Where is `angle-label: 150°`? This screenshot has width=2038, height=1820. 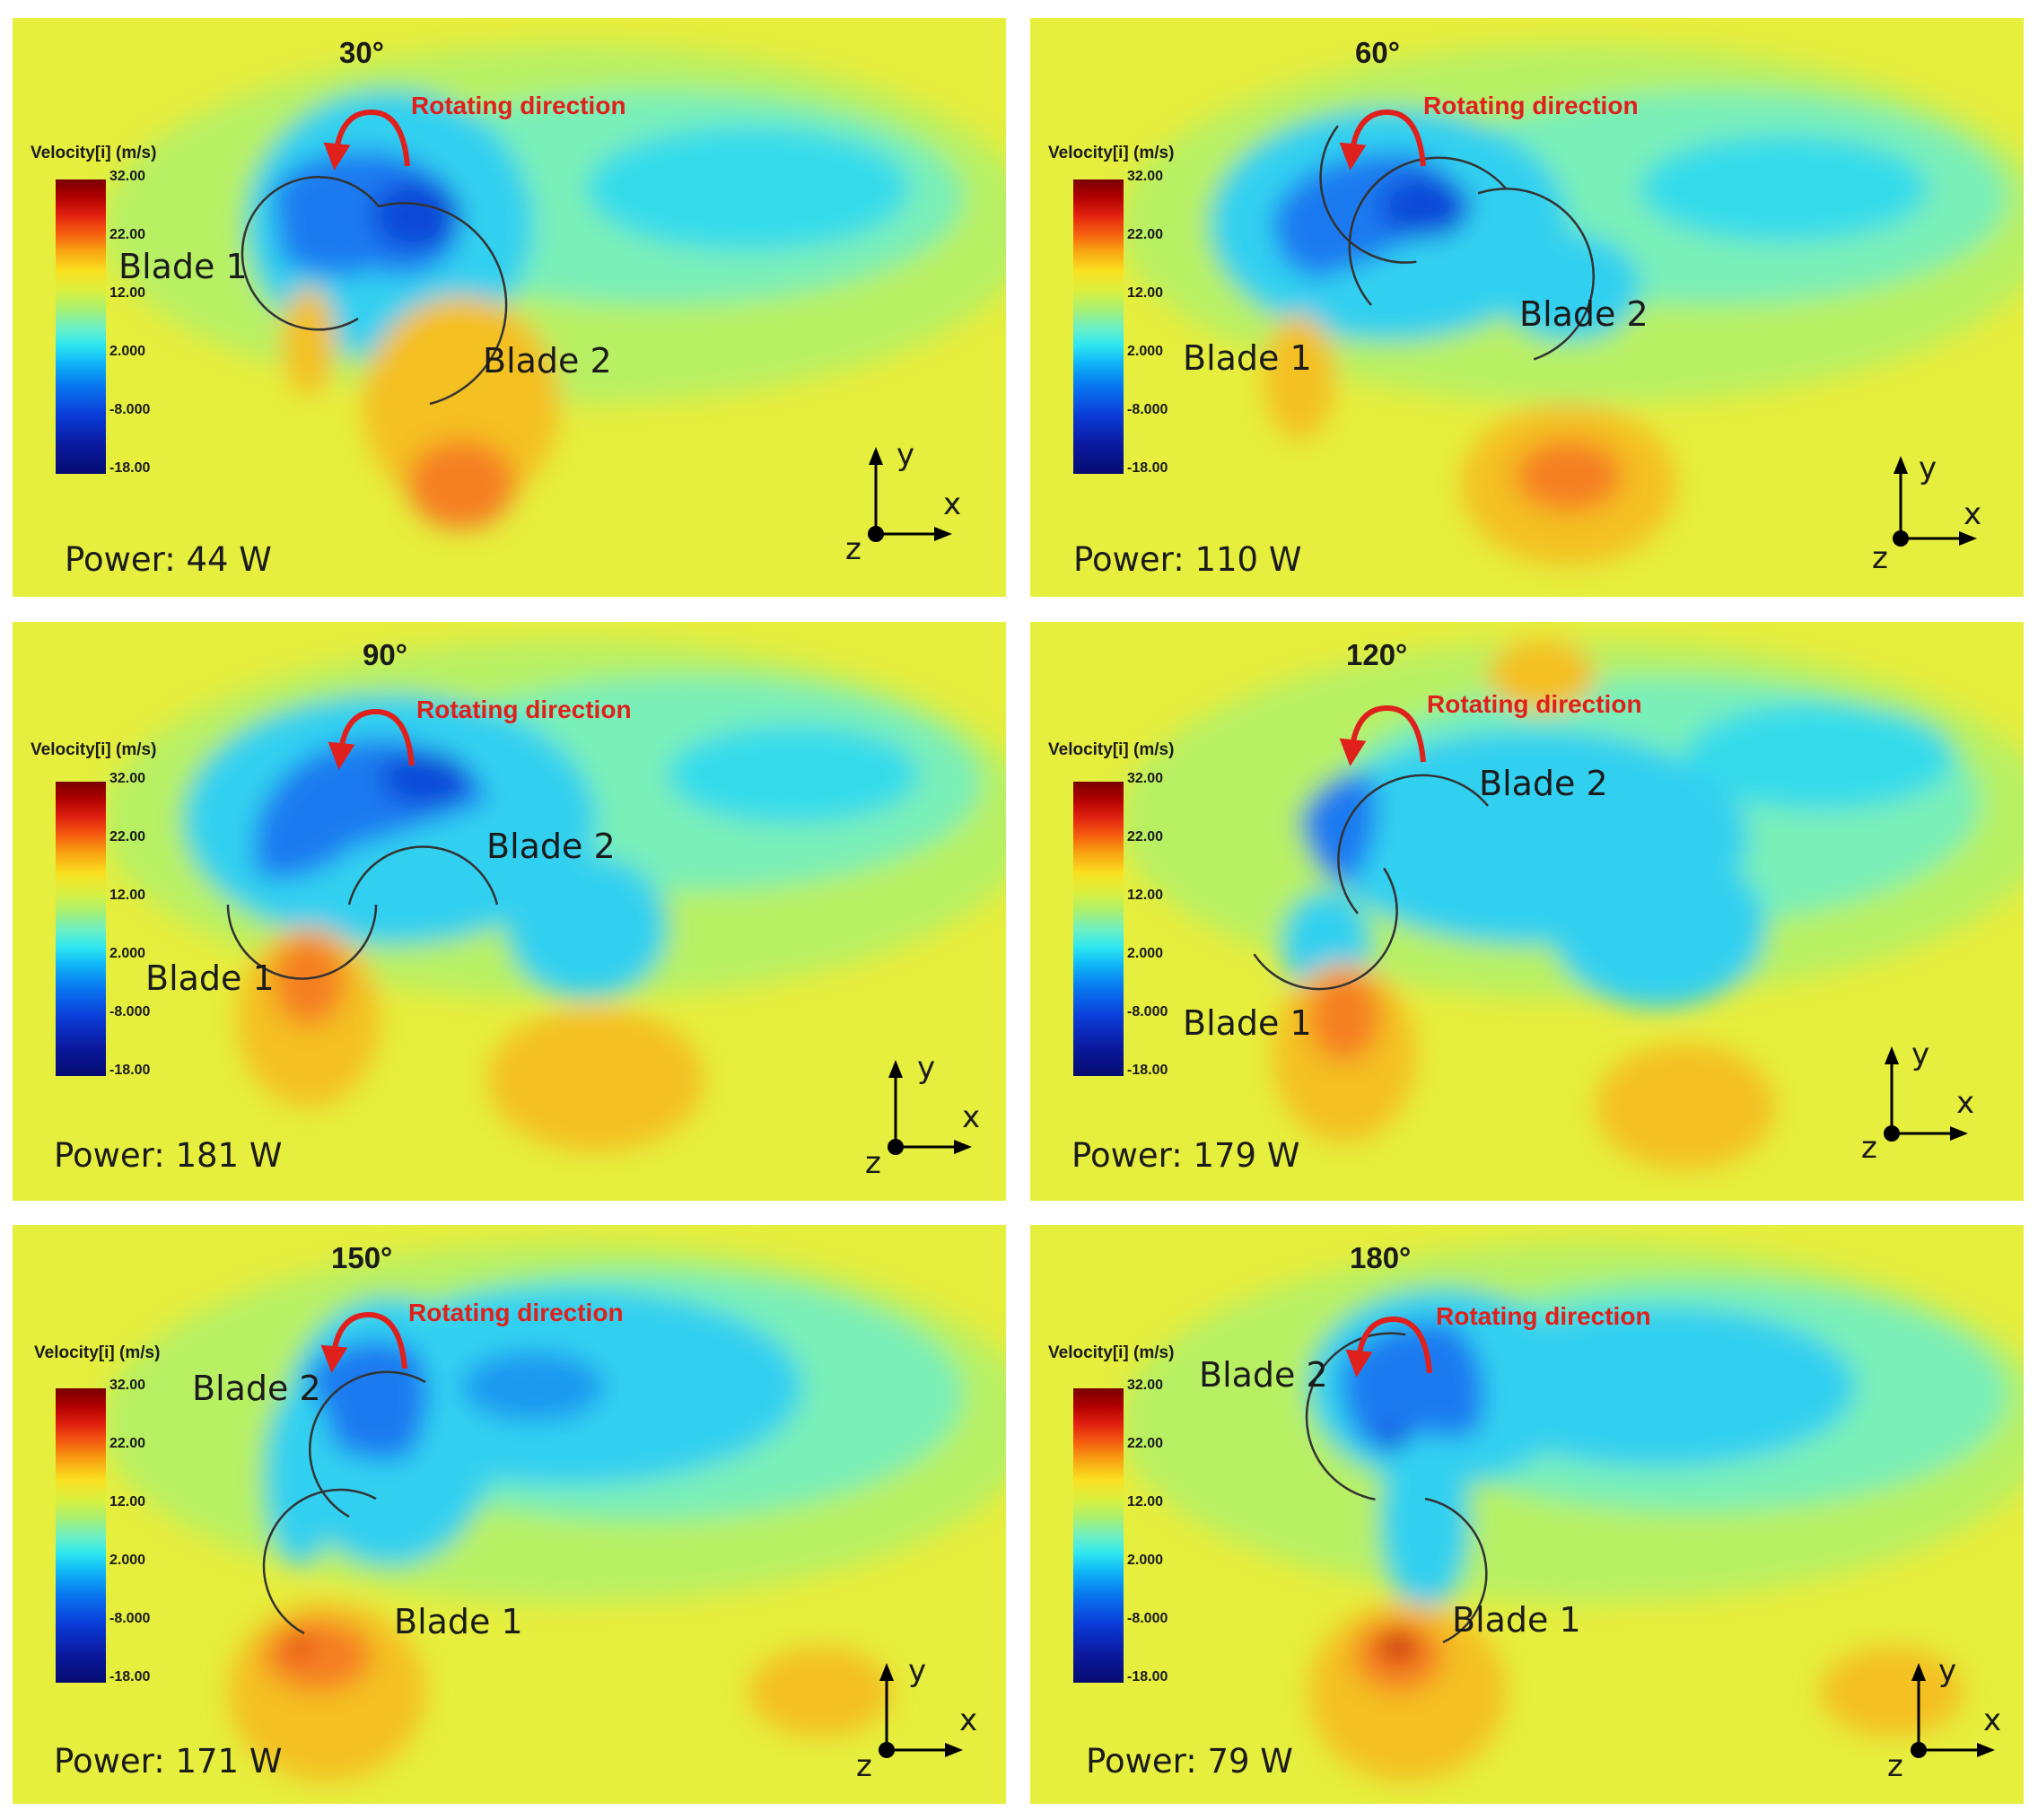 angle-label: 150° is located at coordinates (362, 1257).